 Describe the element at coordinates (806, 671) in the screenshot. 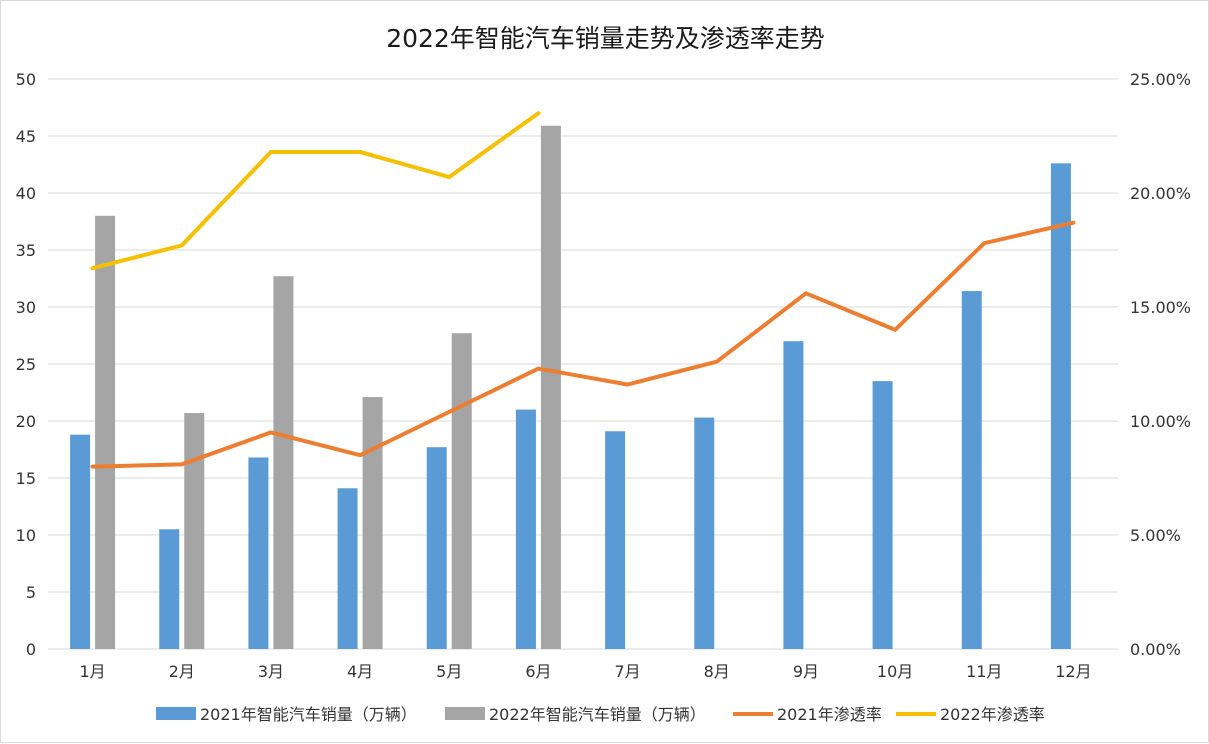

I see `x-tick-label: 9月` at that location.